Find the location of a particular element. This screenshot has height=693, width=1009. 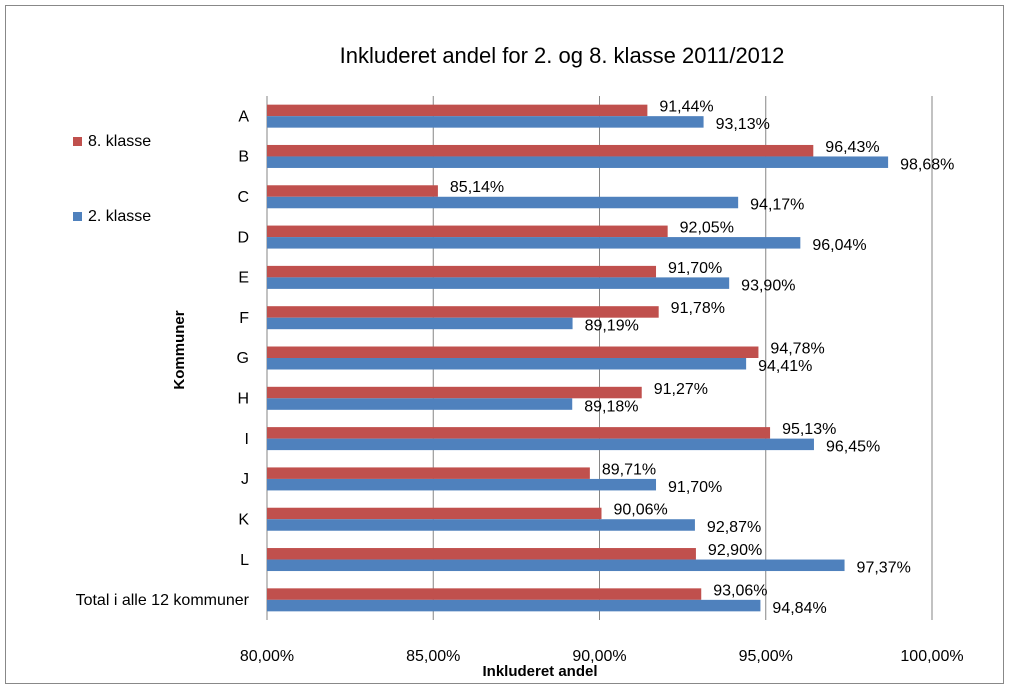

value-label: 92,87% is located at coordinates (734, 527).